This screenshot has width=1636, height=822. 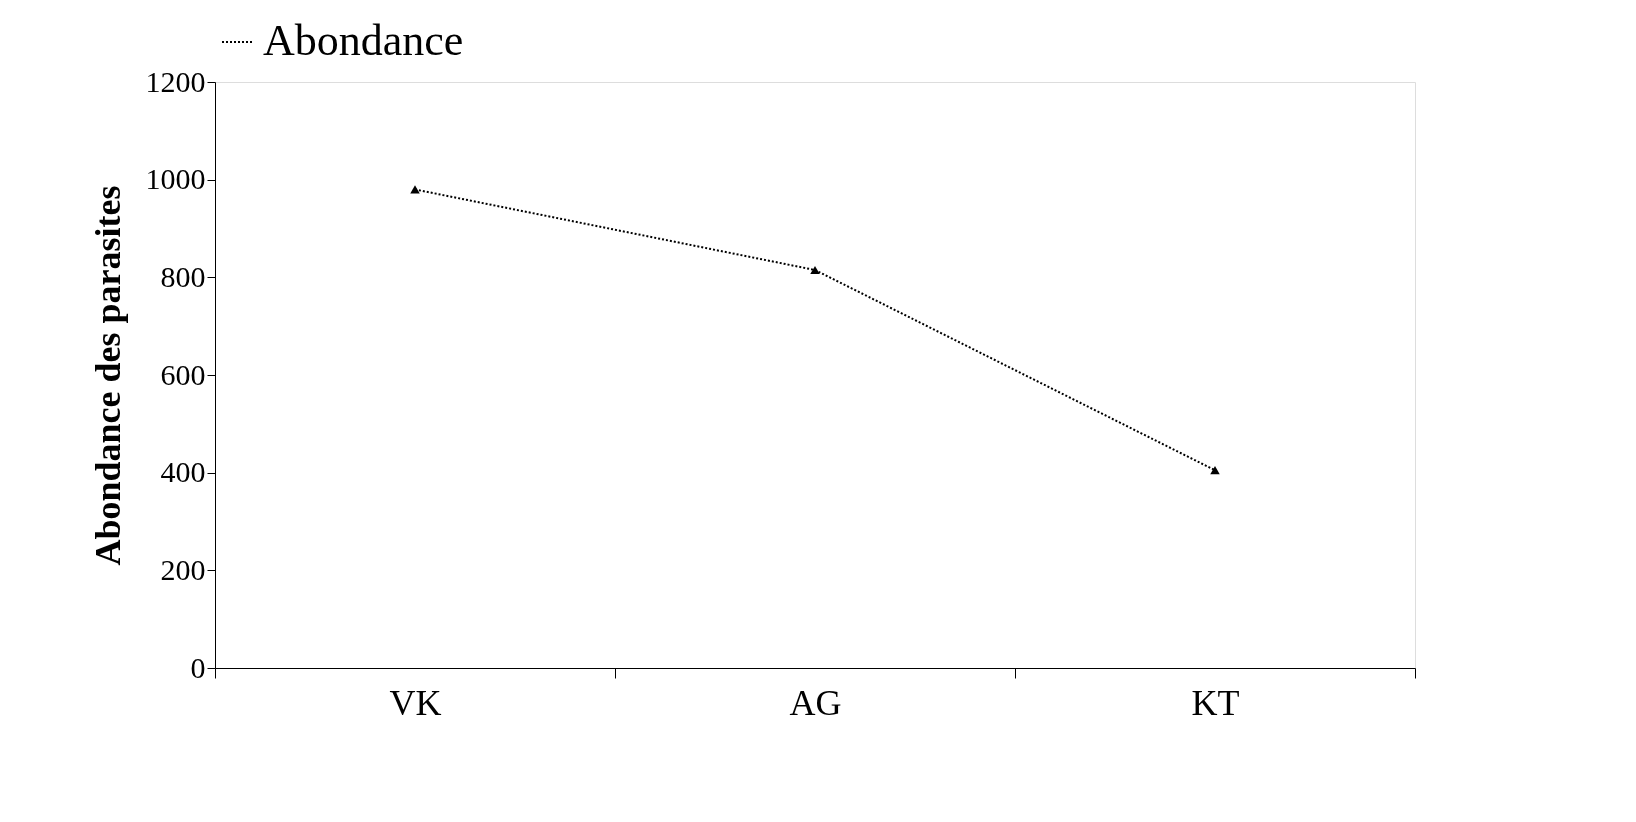 What do you see at coordinates (175, 179) in the screenshot?
I see `y-tick-label: 1000` at bounding box center [175, 179].